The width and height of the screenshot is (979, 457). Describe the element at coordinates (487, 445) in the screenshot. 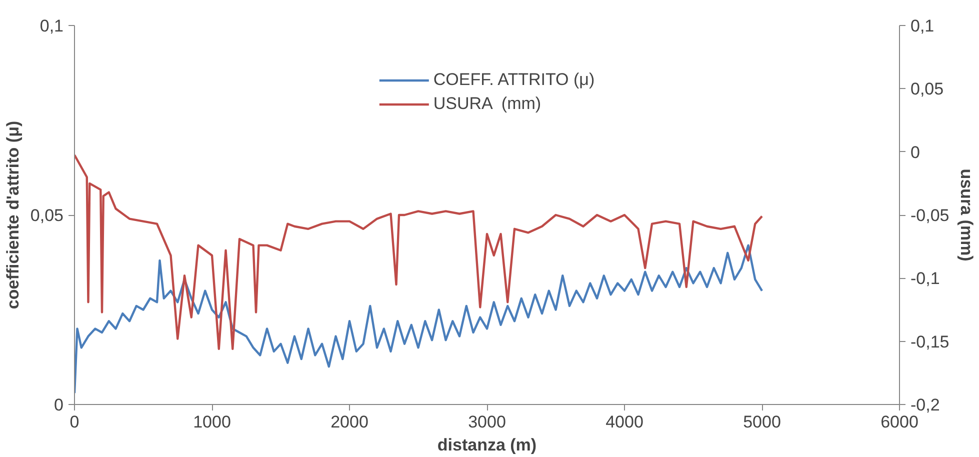

I see `x-axis-title: distanza (m)` at that location.